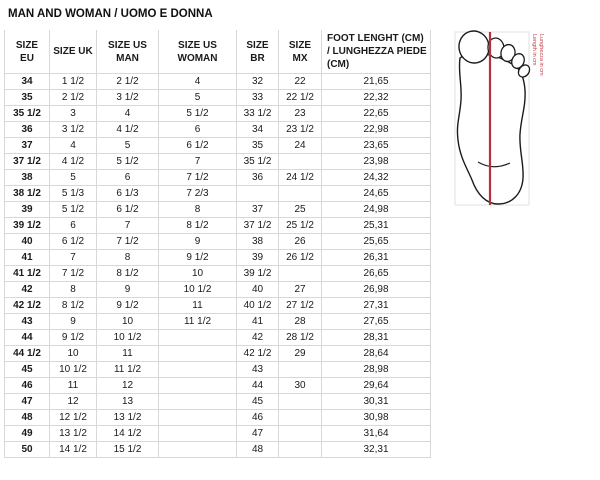  I want to click on table-cell: 22,65, so click(376, 113).